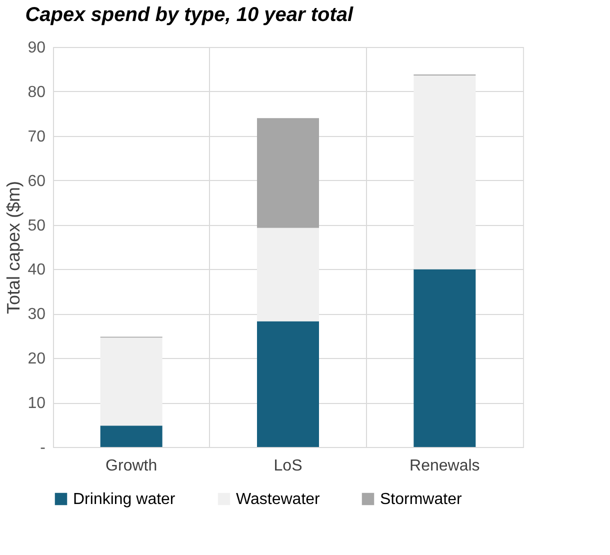  I want to click on chart-title: Capex spend by type, 10 year total, so click(189, 15).